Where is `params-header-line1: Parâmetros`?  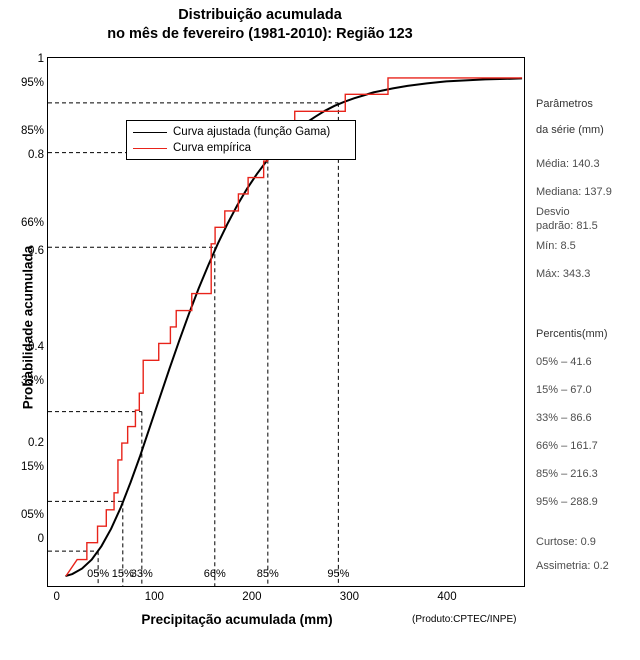 params-header-line1: Parâmetros is located at coordinates (564, 104).